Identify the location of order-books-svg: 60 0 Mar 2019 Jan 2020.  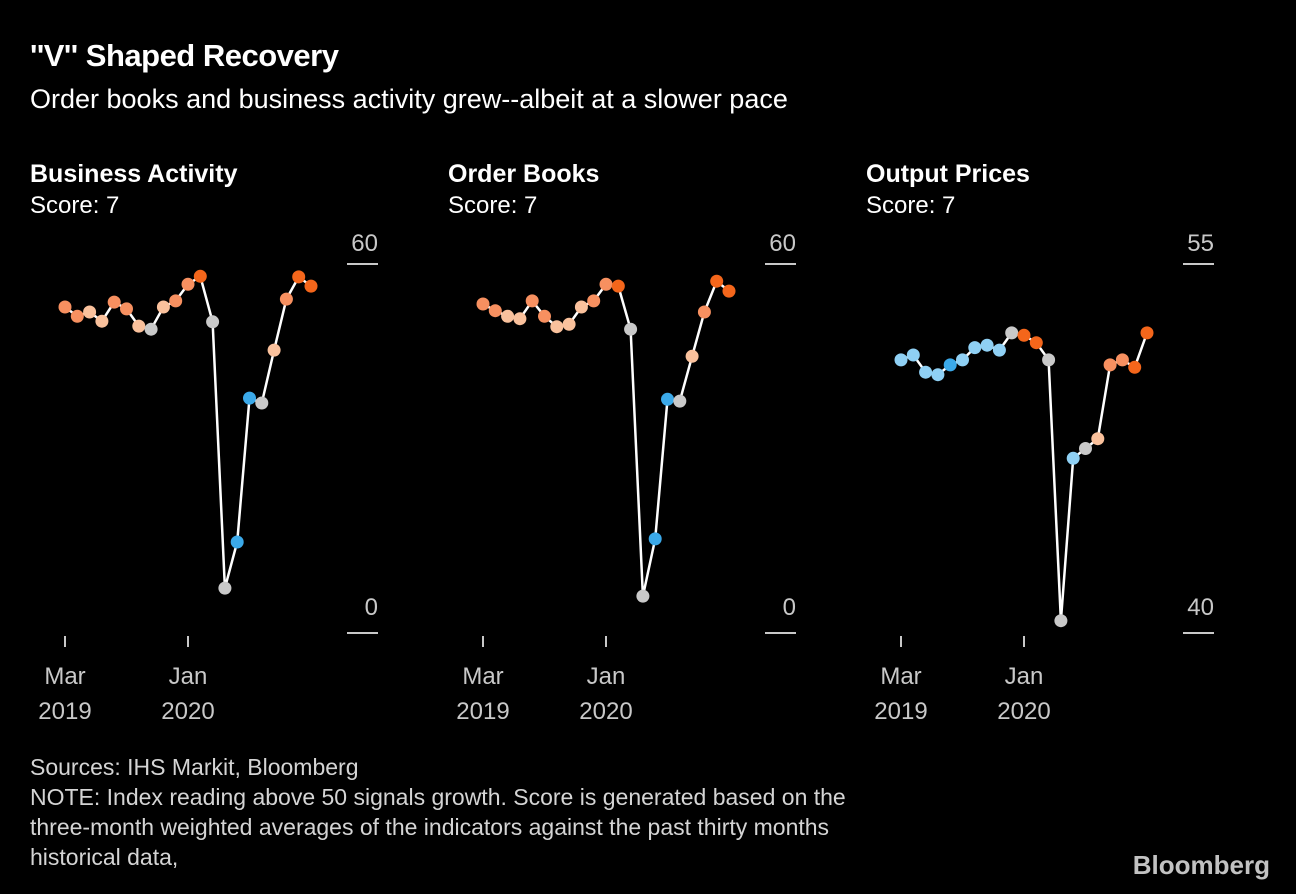
(626, 477).